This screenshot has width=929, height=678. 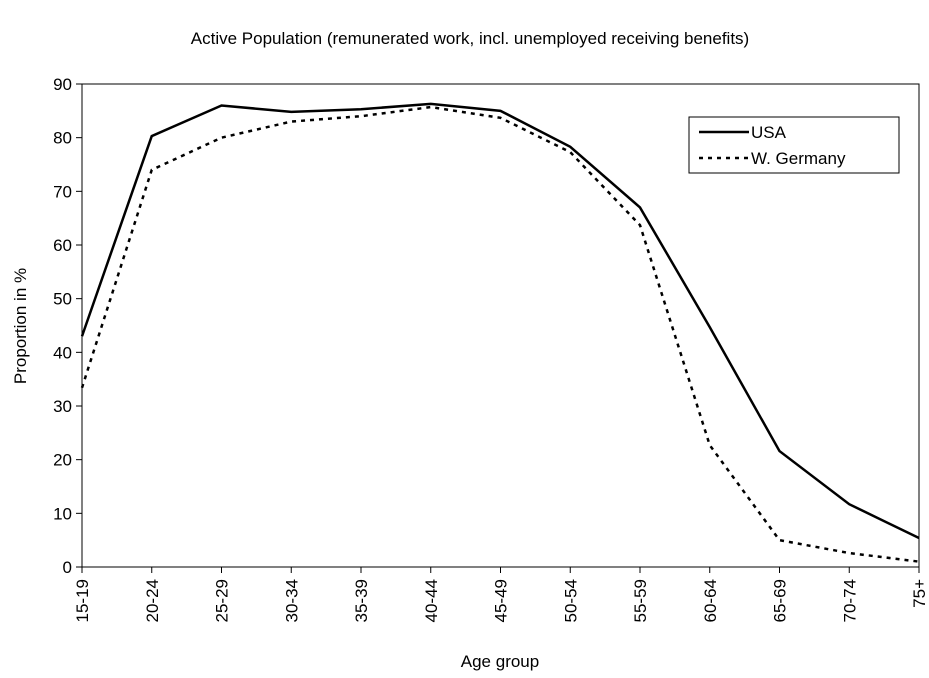 I want to click on y-tick-label: 30, so click(x=62, y=406).